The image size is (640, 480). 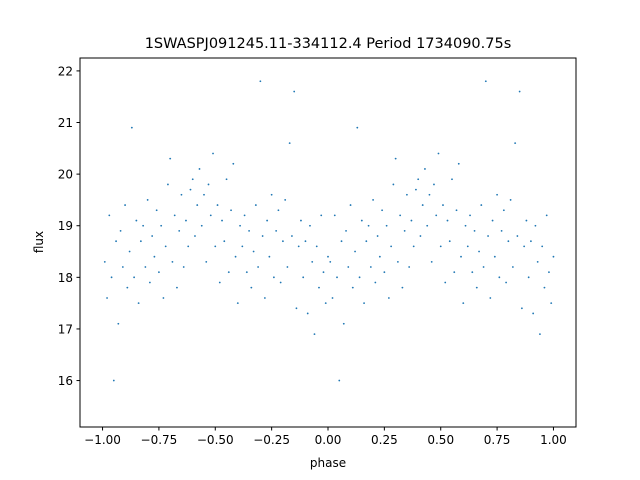 What do you see at coordinates (553, 440) in the screenshot?
I see `x-tick-label: 1.00` at bounding box center [553, 440].